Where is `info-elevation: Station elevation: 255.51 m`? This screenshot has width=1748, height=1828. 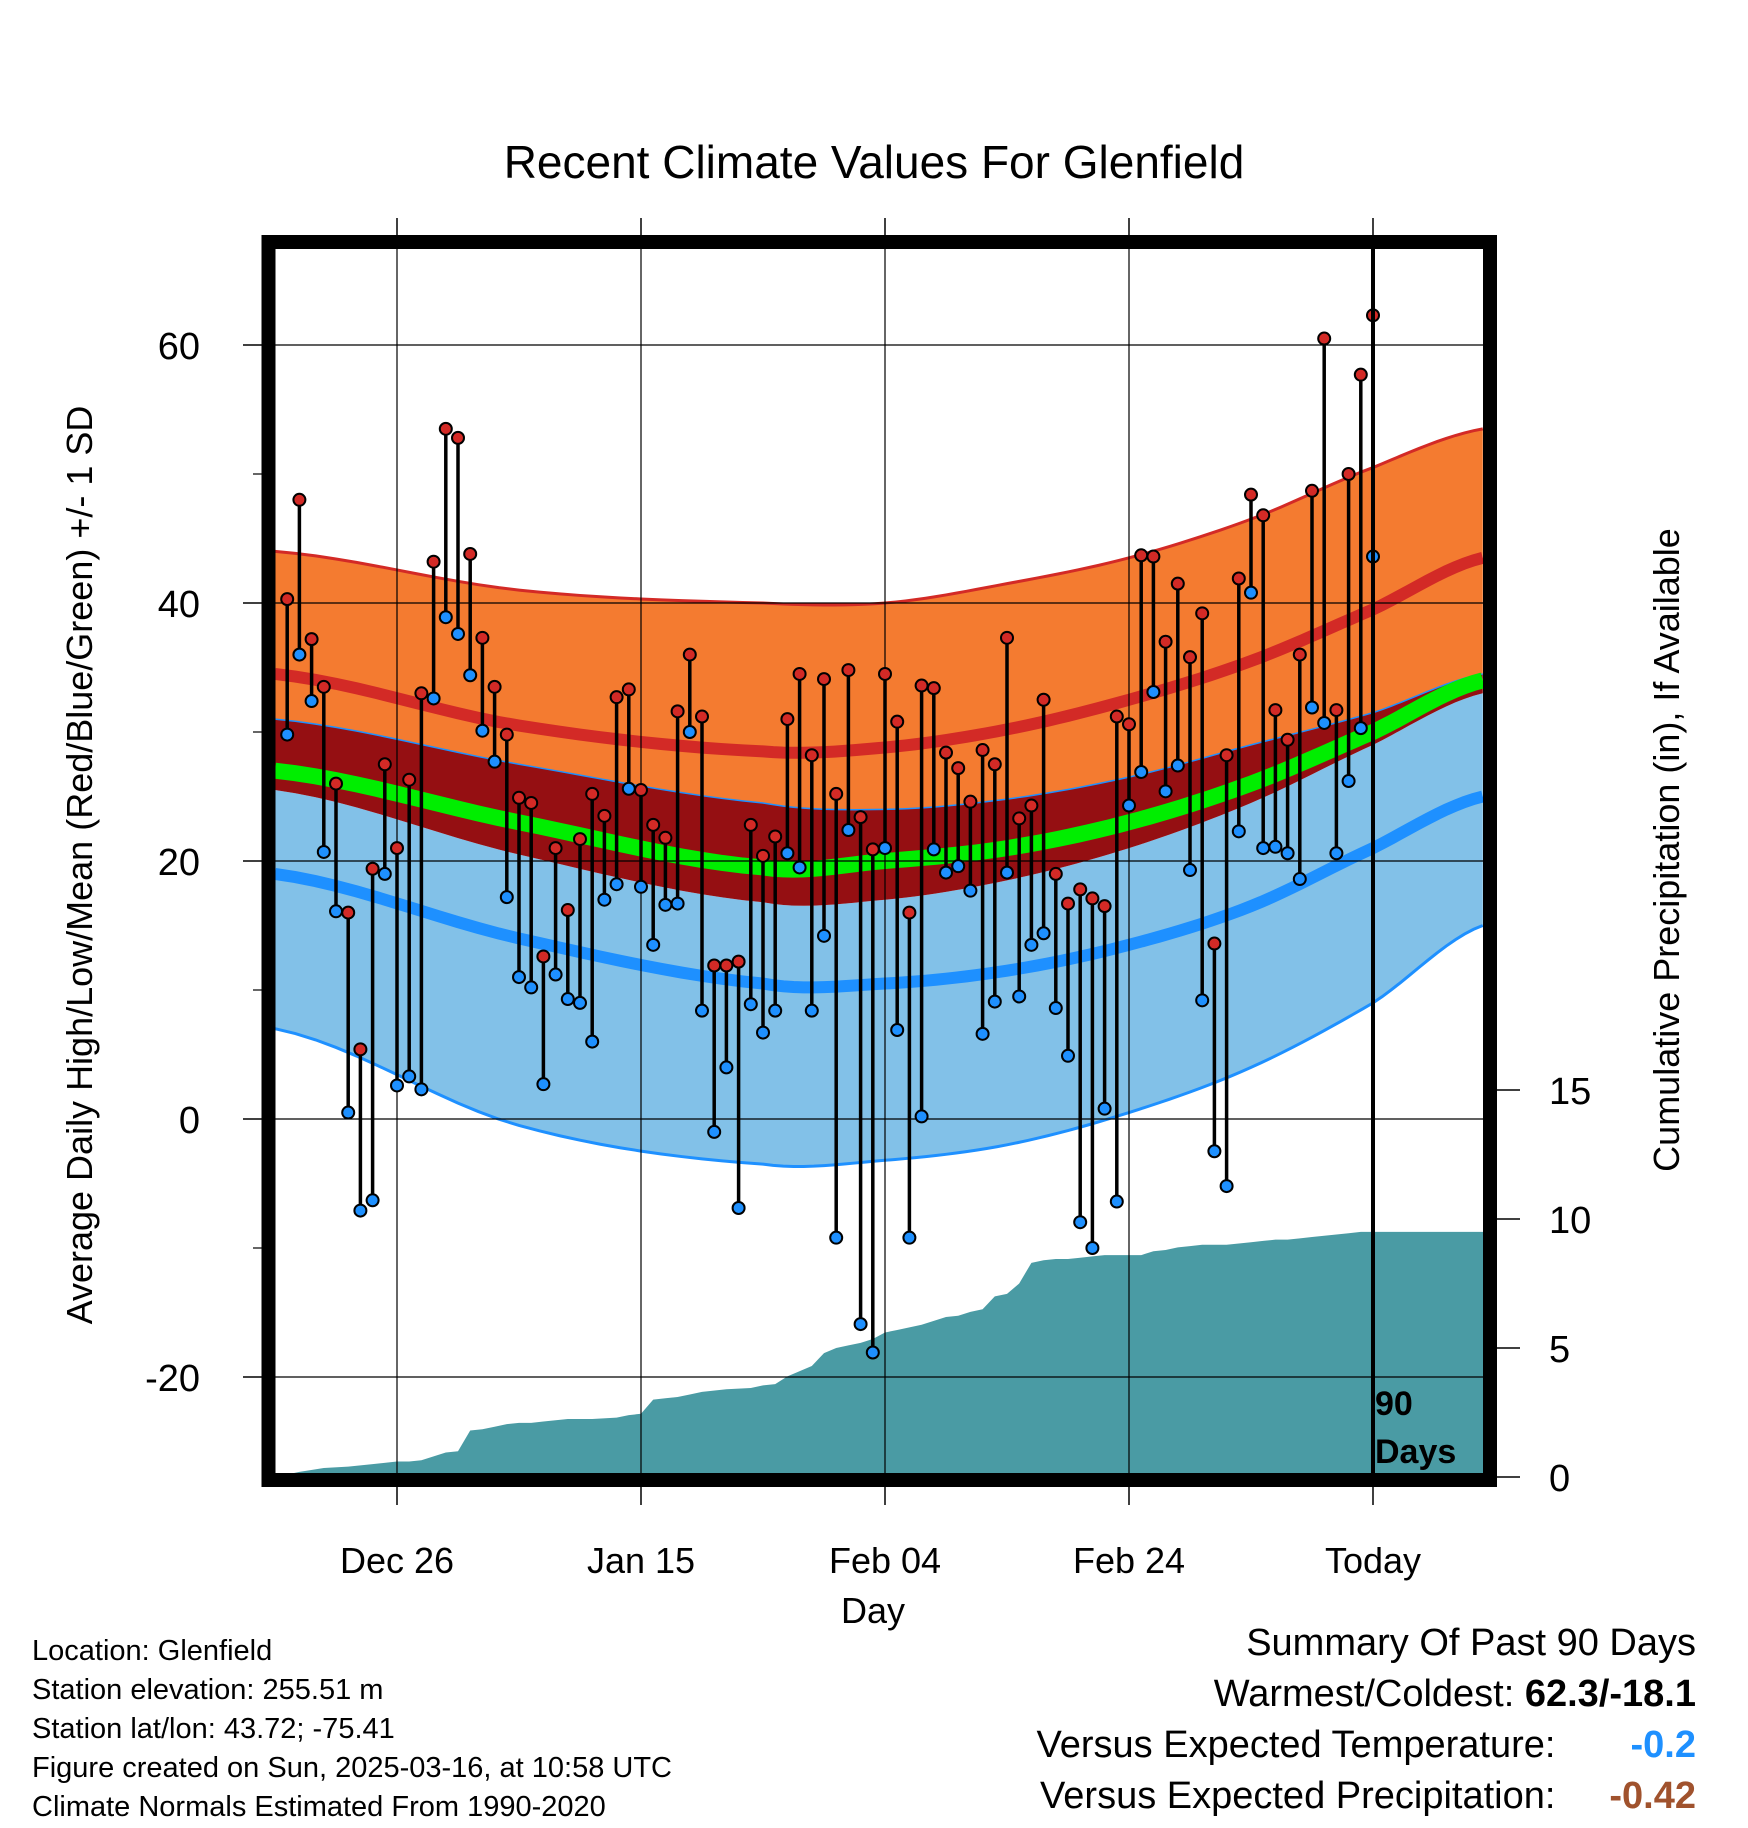 info-elevation: Station elevation: 255.51 m is located at coordinates (208, 1690).